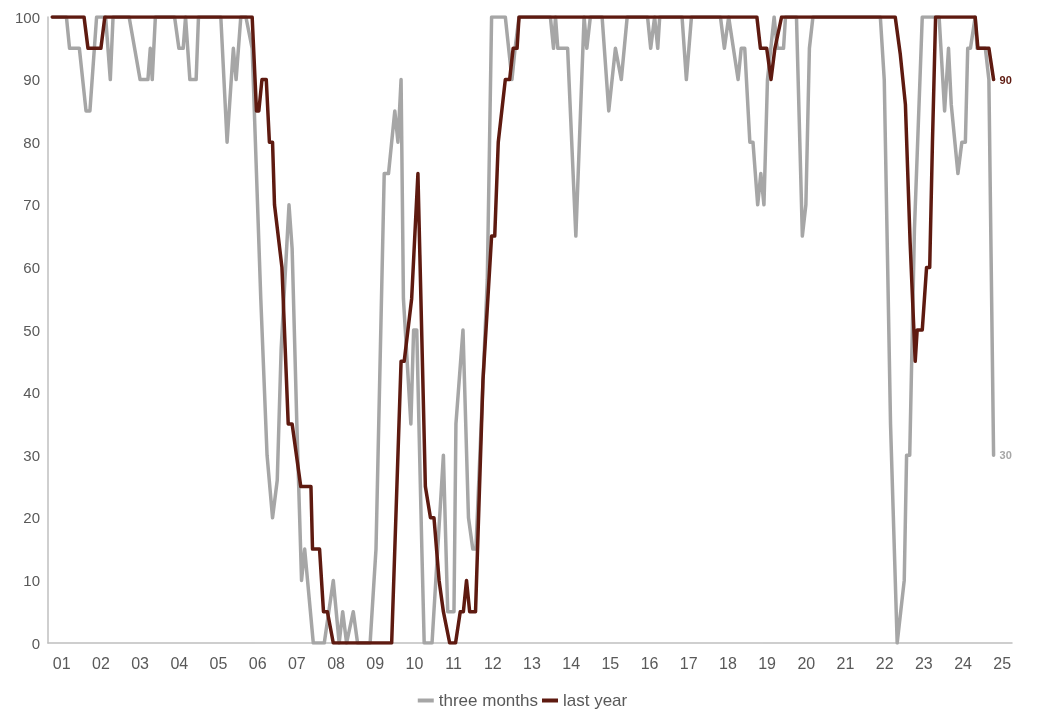 The width and height of the screenshot is (1045, 716). What do you see at coordinates (571, 663) in the screenshot?
I see `x-tick-label: 14` at bounding box center [571, 663].